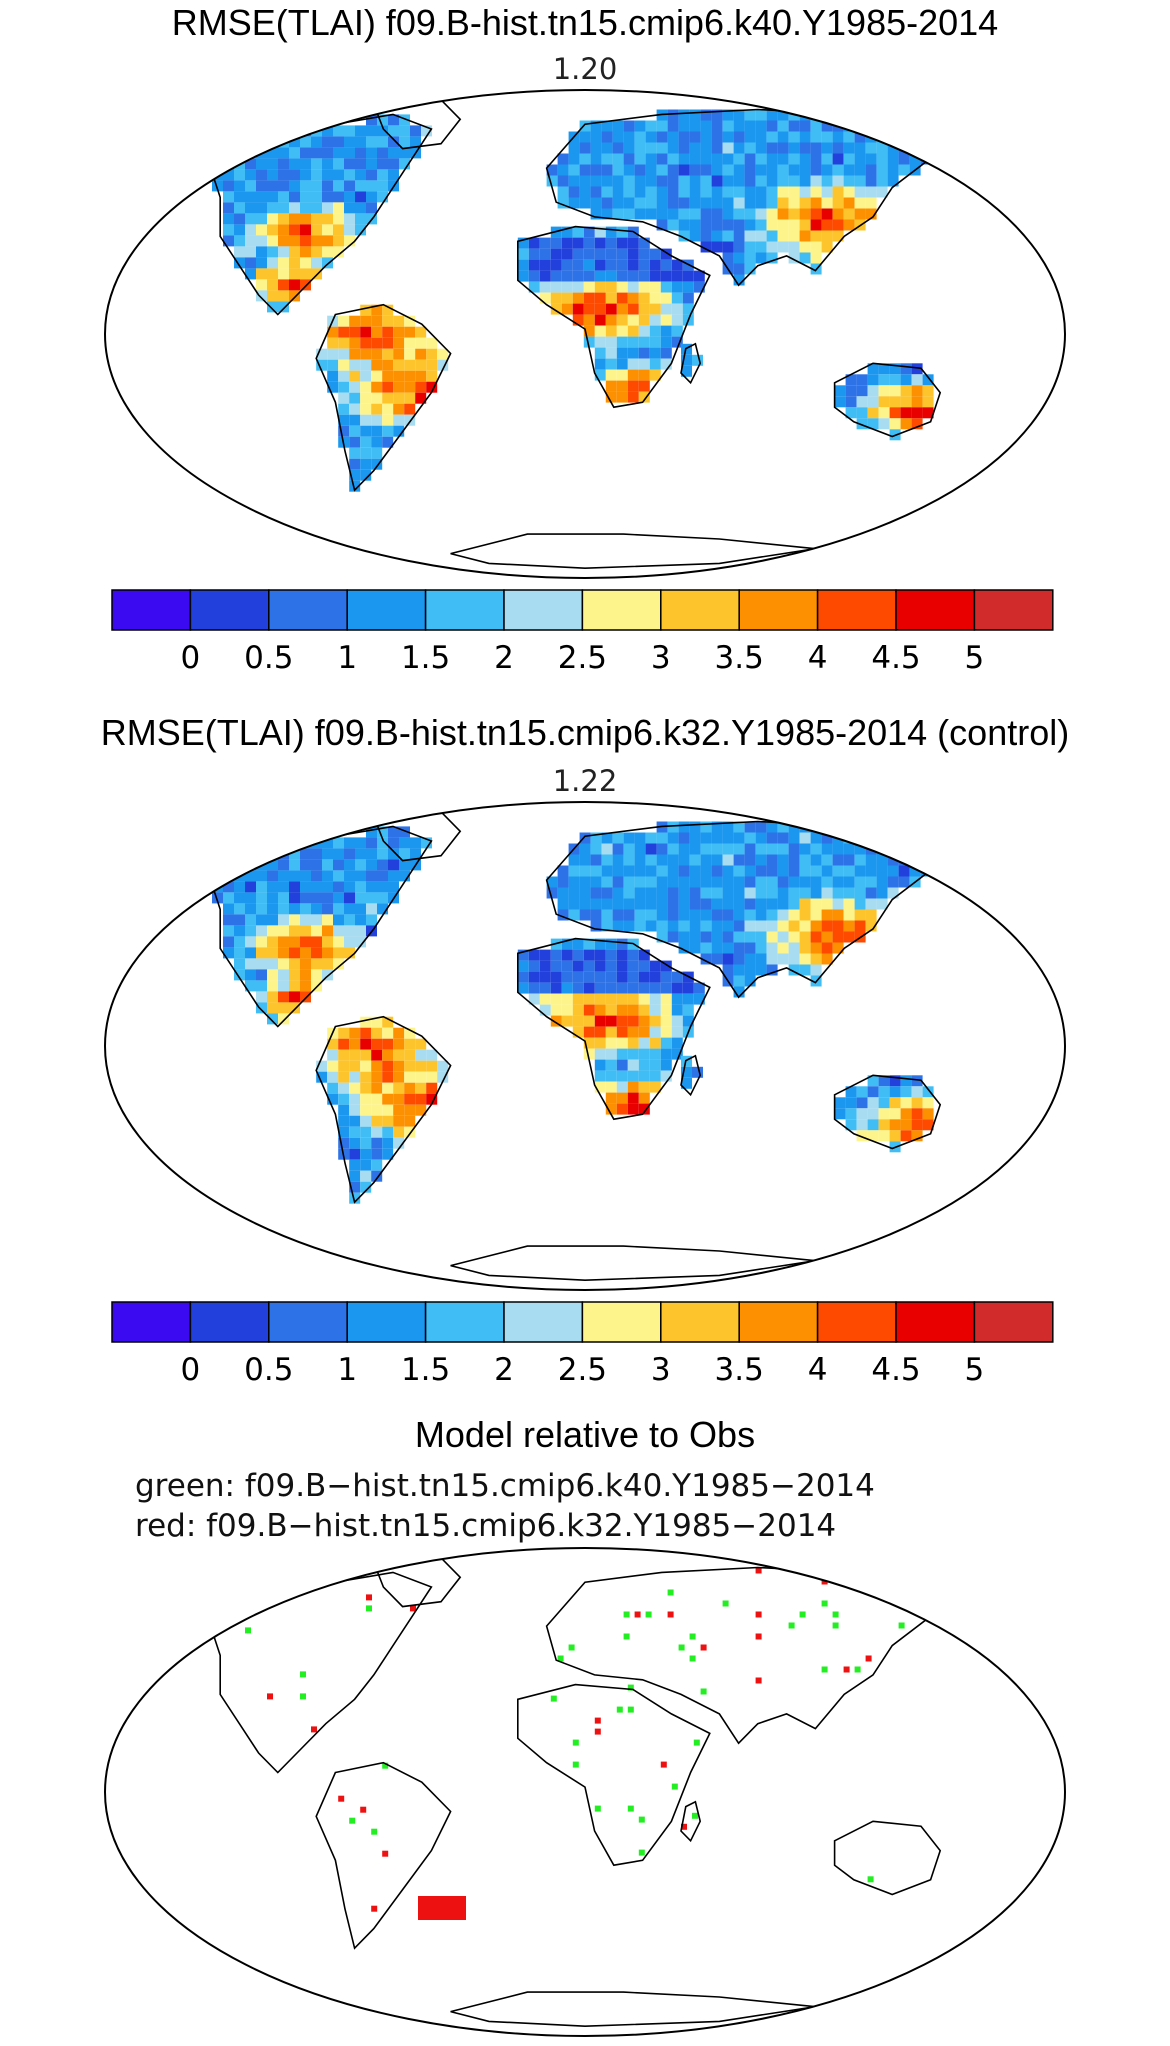  What do you see at coordinates (582, 632) in the screenshot?
I see `panel1-colorbar: 0 0.5 1 1.5 2 2.5 3 3.5 4 4.5 5` at bounding box center [582, 632].